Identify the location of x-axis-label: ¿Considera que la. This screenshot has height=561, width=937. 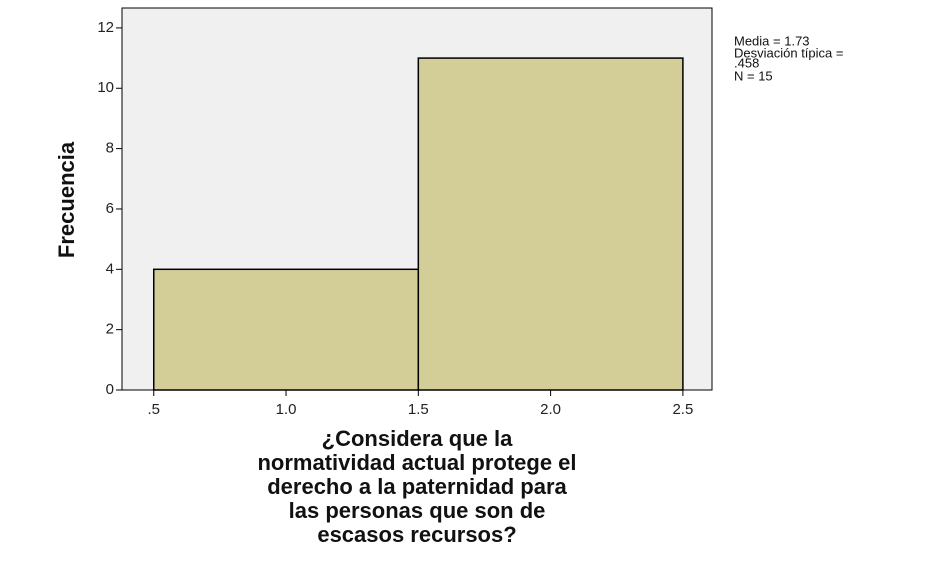
(417, 438).